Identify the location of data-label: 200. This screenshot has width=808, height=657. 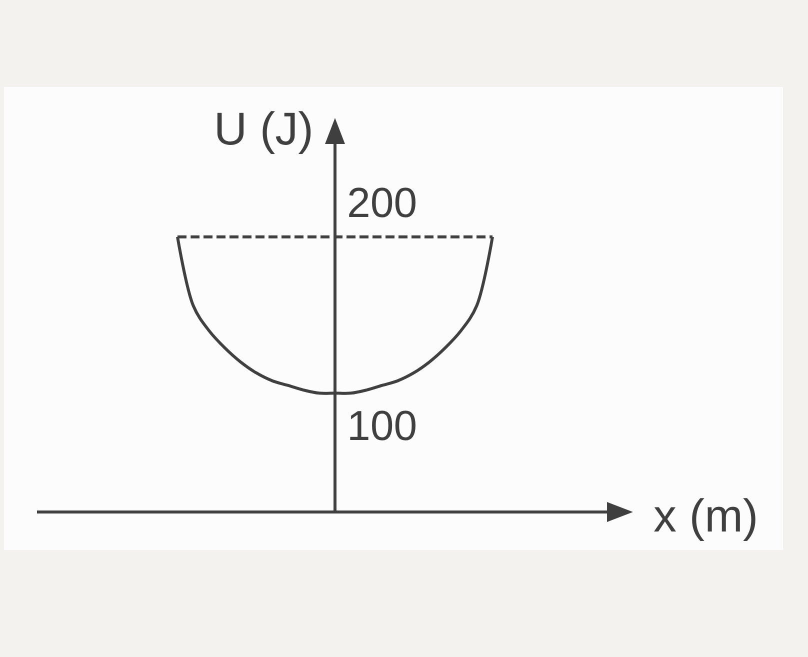
(382, 202).